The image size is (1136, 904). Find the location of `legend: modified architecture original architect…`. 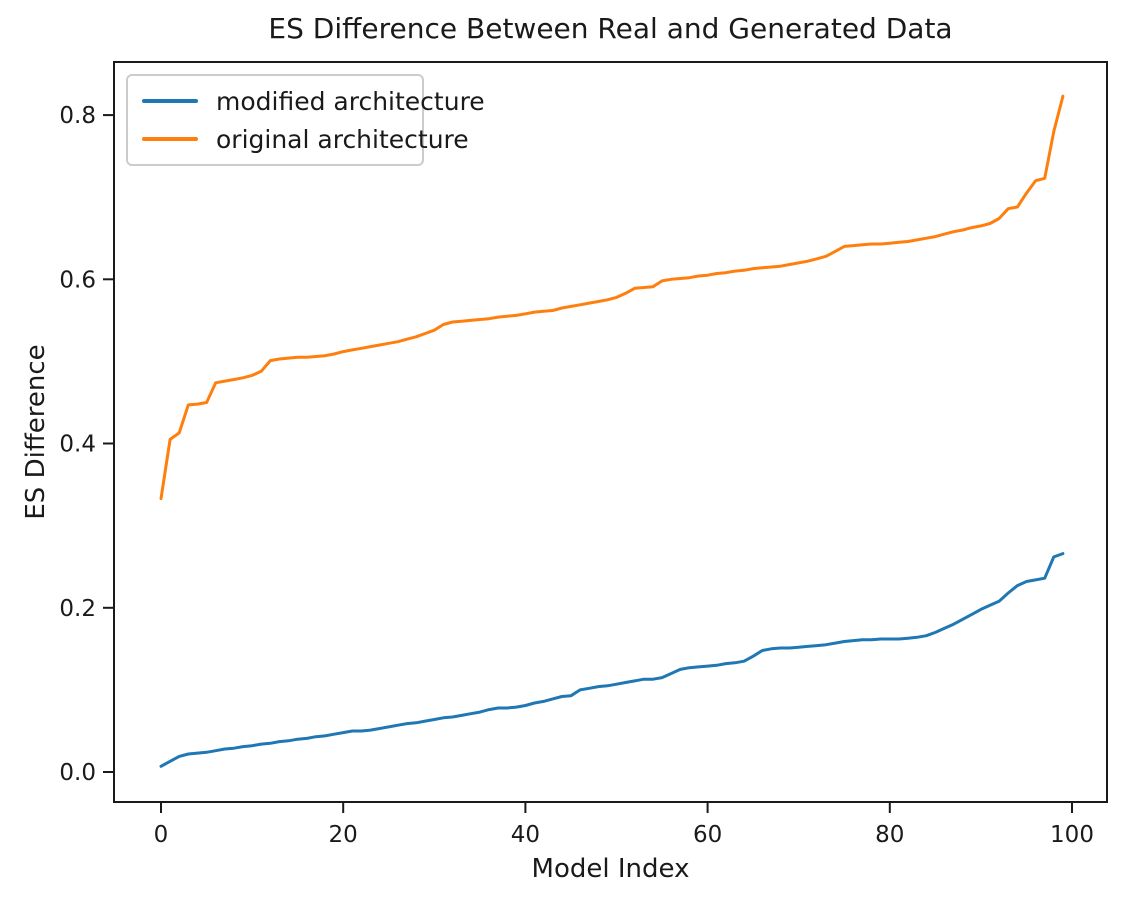

legend: modified architecture original architect… is located at coordinates (305, 120).